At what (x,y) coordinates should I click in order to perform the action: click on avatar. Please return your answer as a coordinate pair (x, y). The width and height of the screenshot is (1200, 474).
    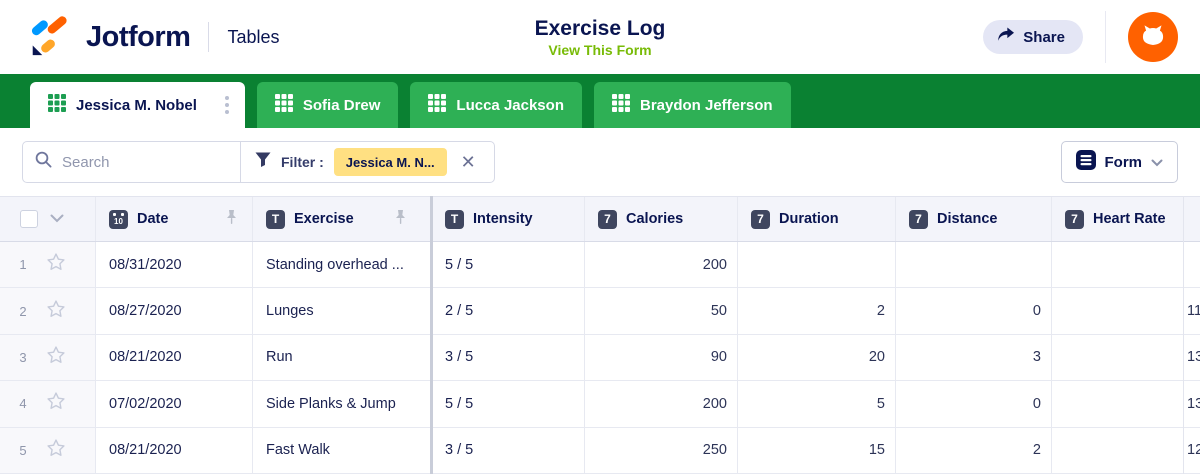
    Looking at the image, I should click on (1153, 37).